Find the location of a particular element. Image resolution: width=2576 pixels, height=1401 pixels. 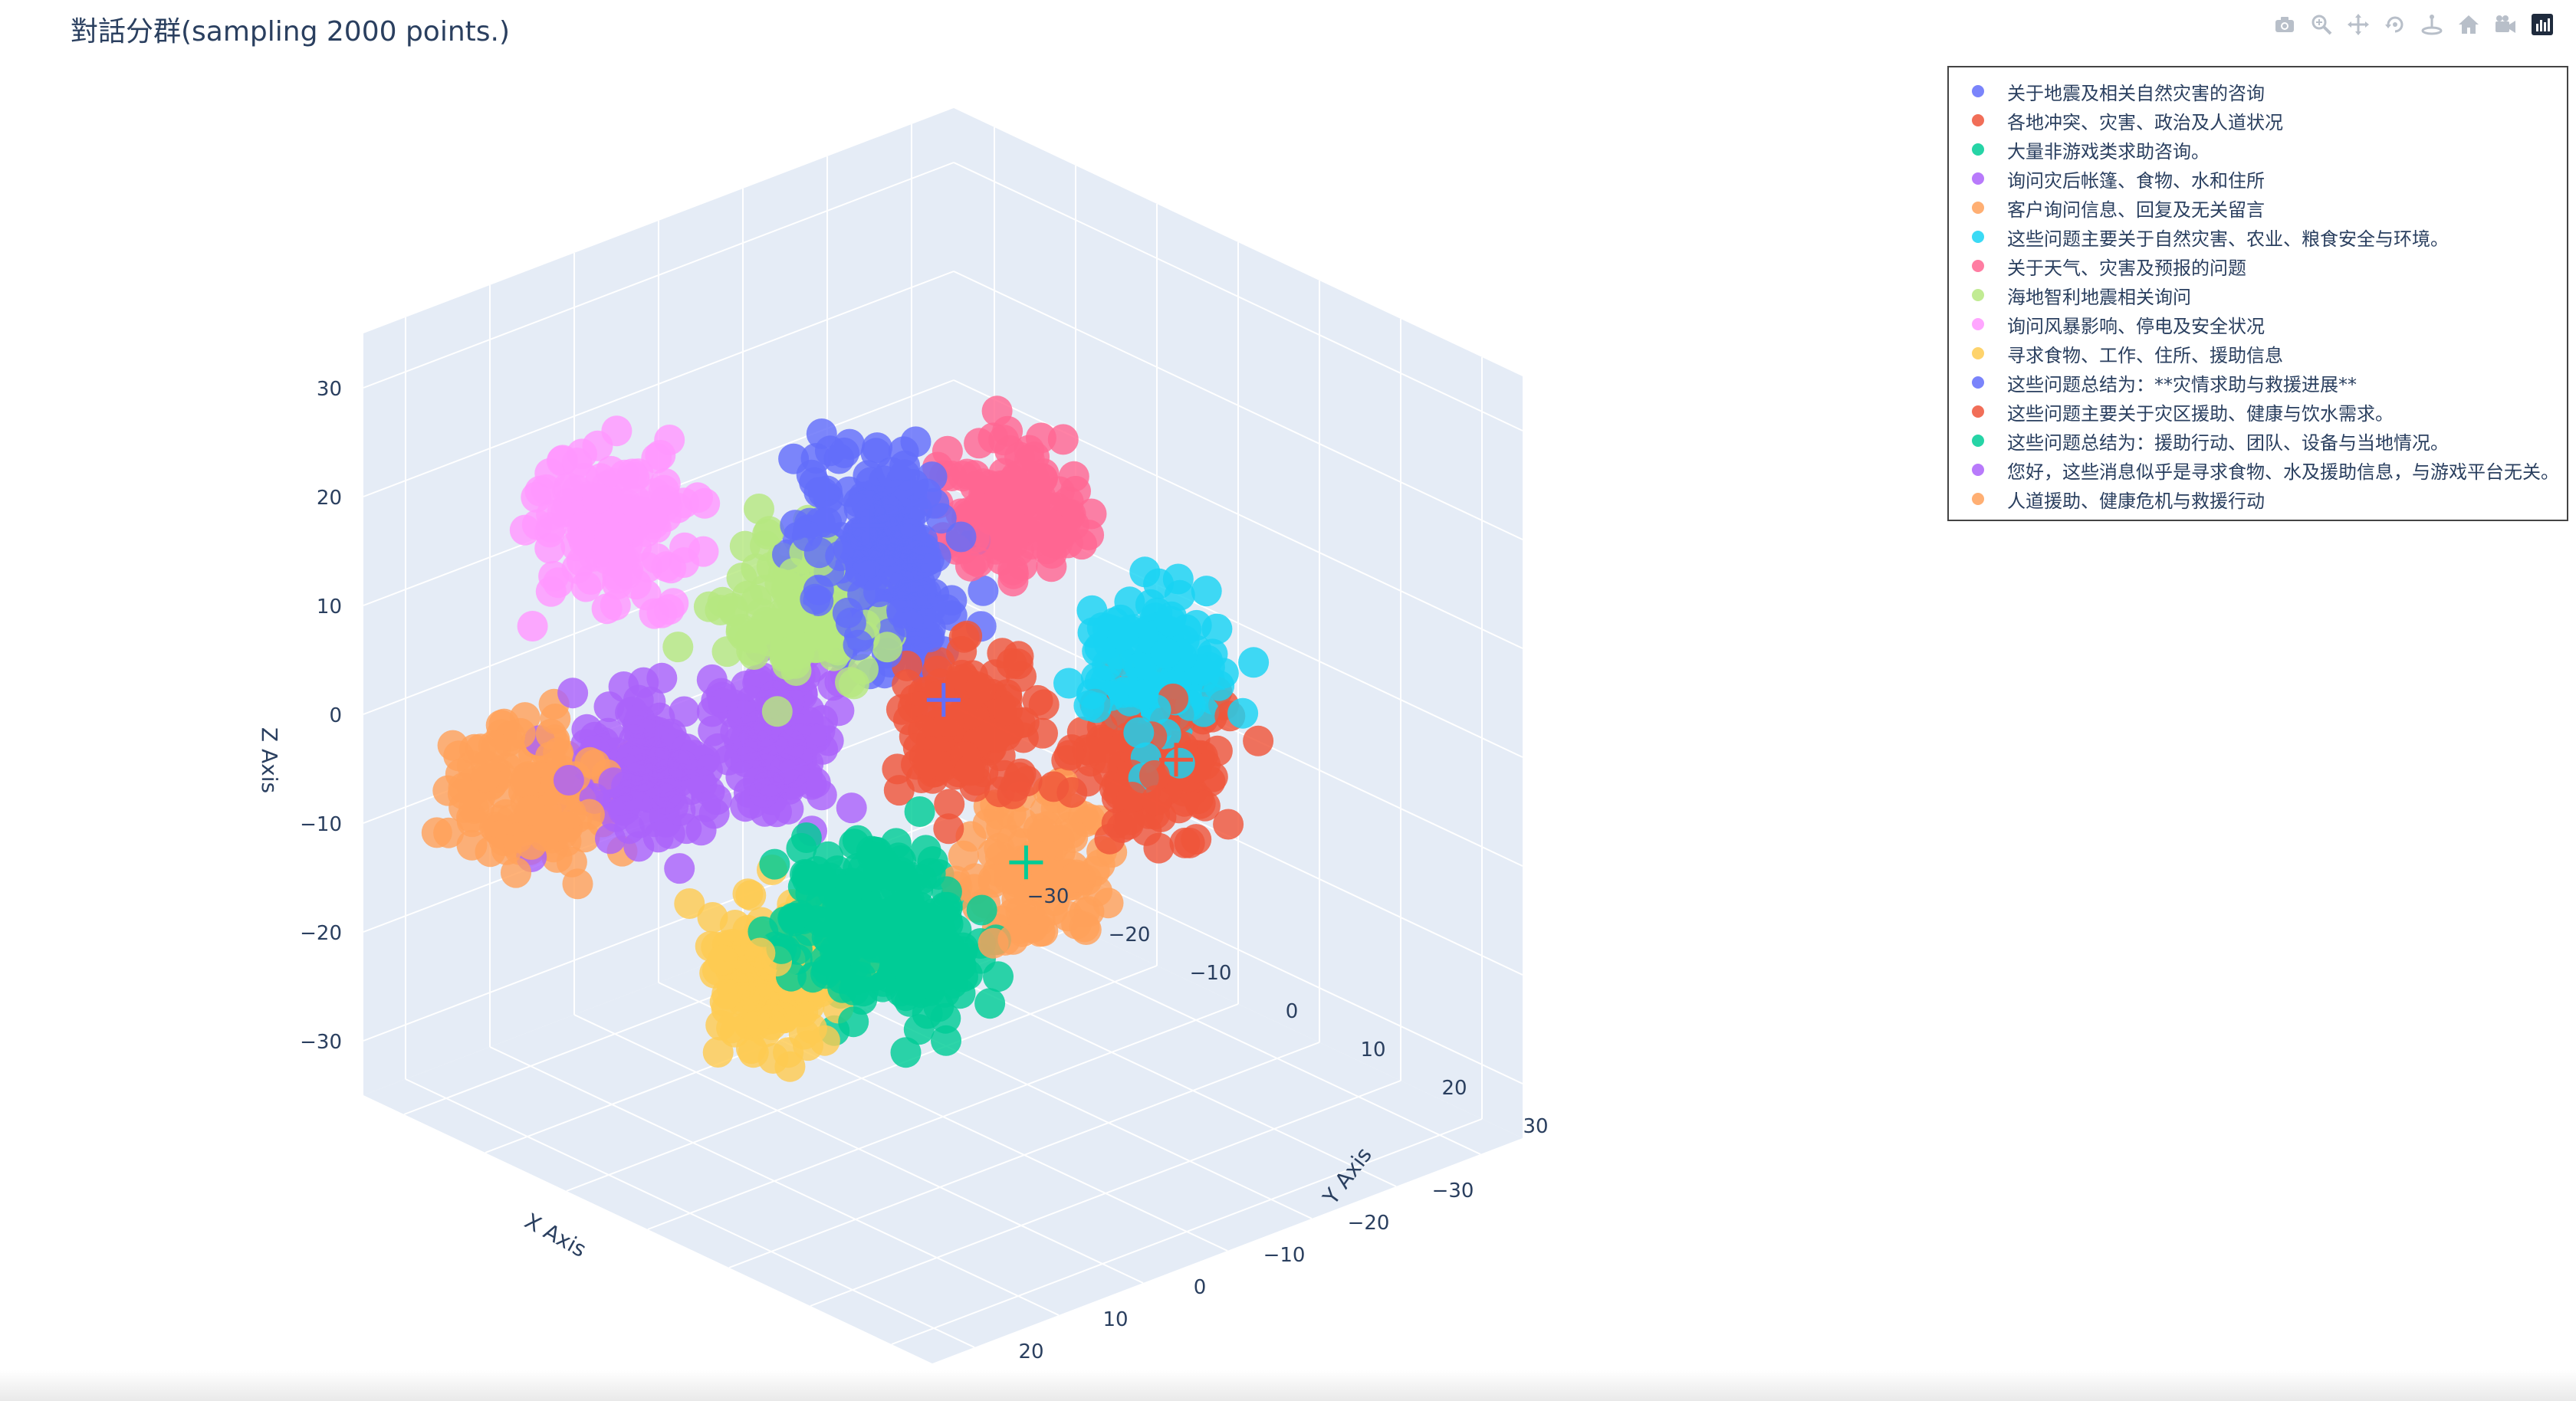

legend-item: 询问风暴影响、停电及安全状况 is located at coordinates (2258, 324).